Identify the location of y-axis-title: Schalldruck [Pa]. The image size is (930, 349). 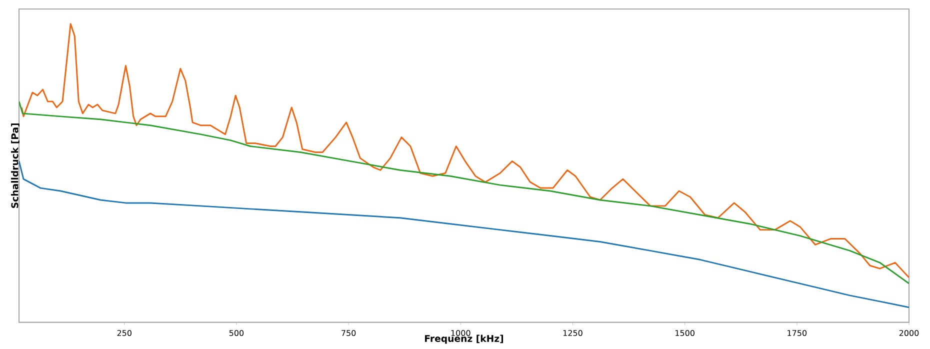
(15, 165).